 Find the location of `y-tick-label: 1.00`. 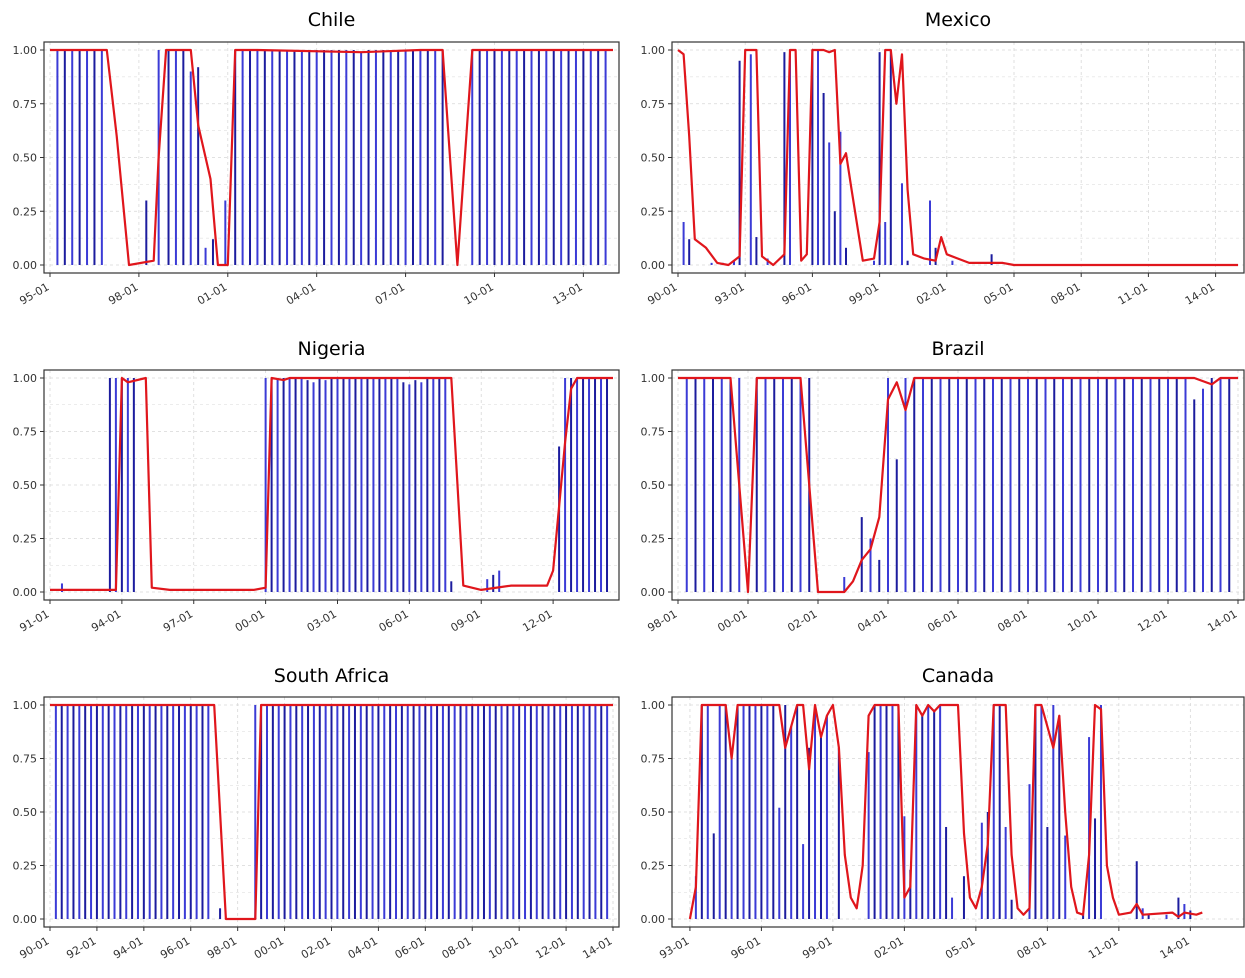

y-tick-label: 1.00 is located at coordinates (653, 705).